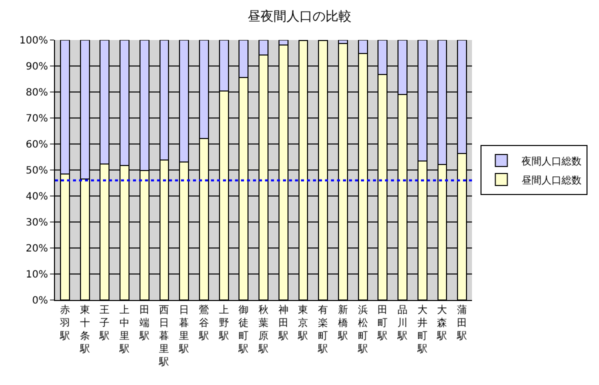 The width and height of the screenshot is (599, 385). I want to click on x-tick-label: 赤羽駅, so click(64, 323).